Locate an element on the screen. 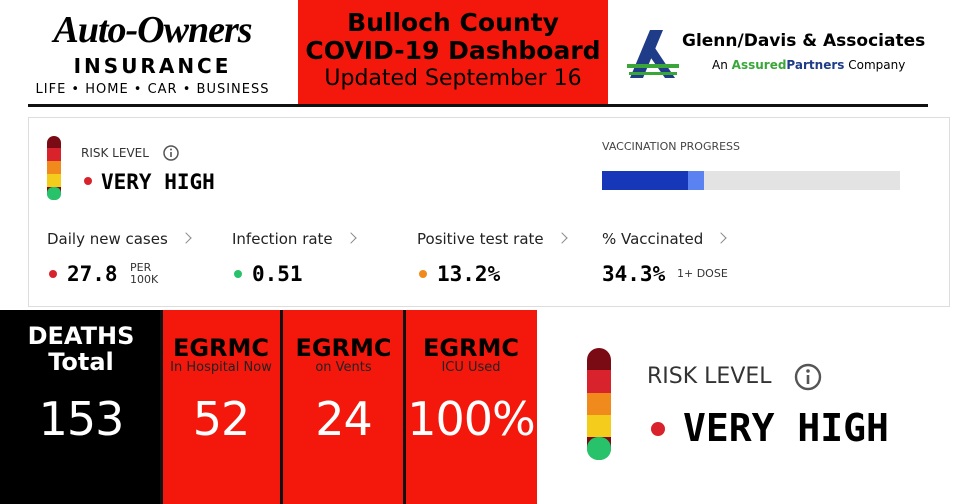 The image size is (960, 504). logo-tagline: LIFE • HOME • CAR • BUSINESS is located at coordinates (152, 89).